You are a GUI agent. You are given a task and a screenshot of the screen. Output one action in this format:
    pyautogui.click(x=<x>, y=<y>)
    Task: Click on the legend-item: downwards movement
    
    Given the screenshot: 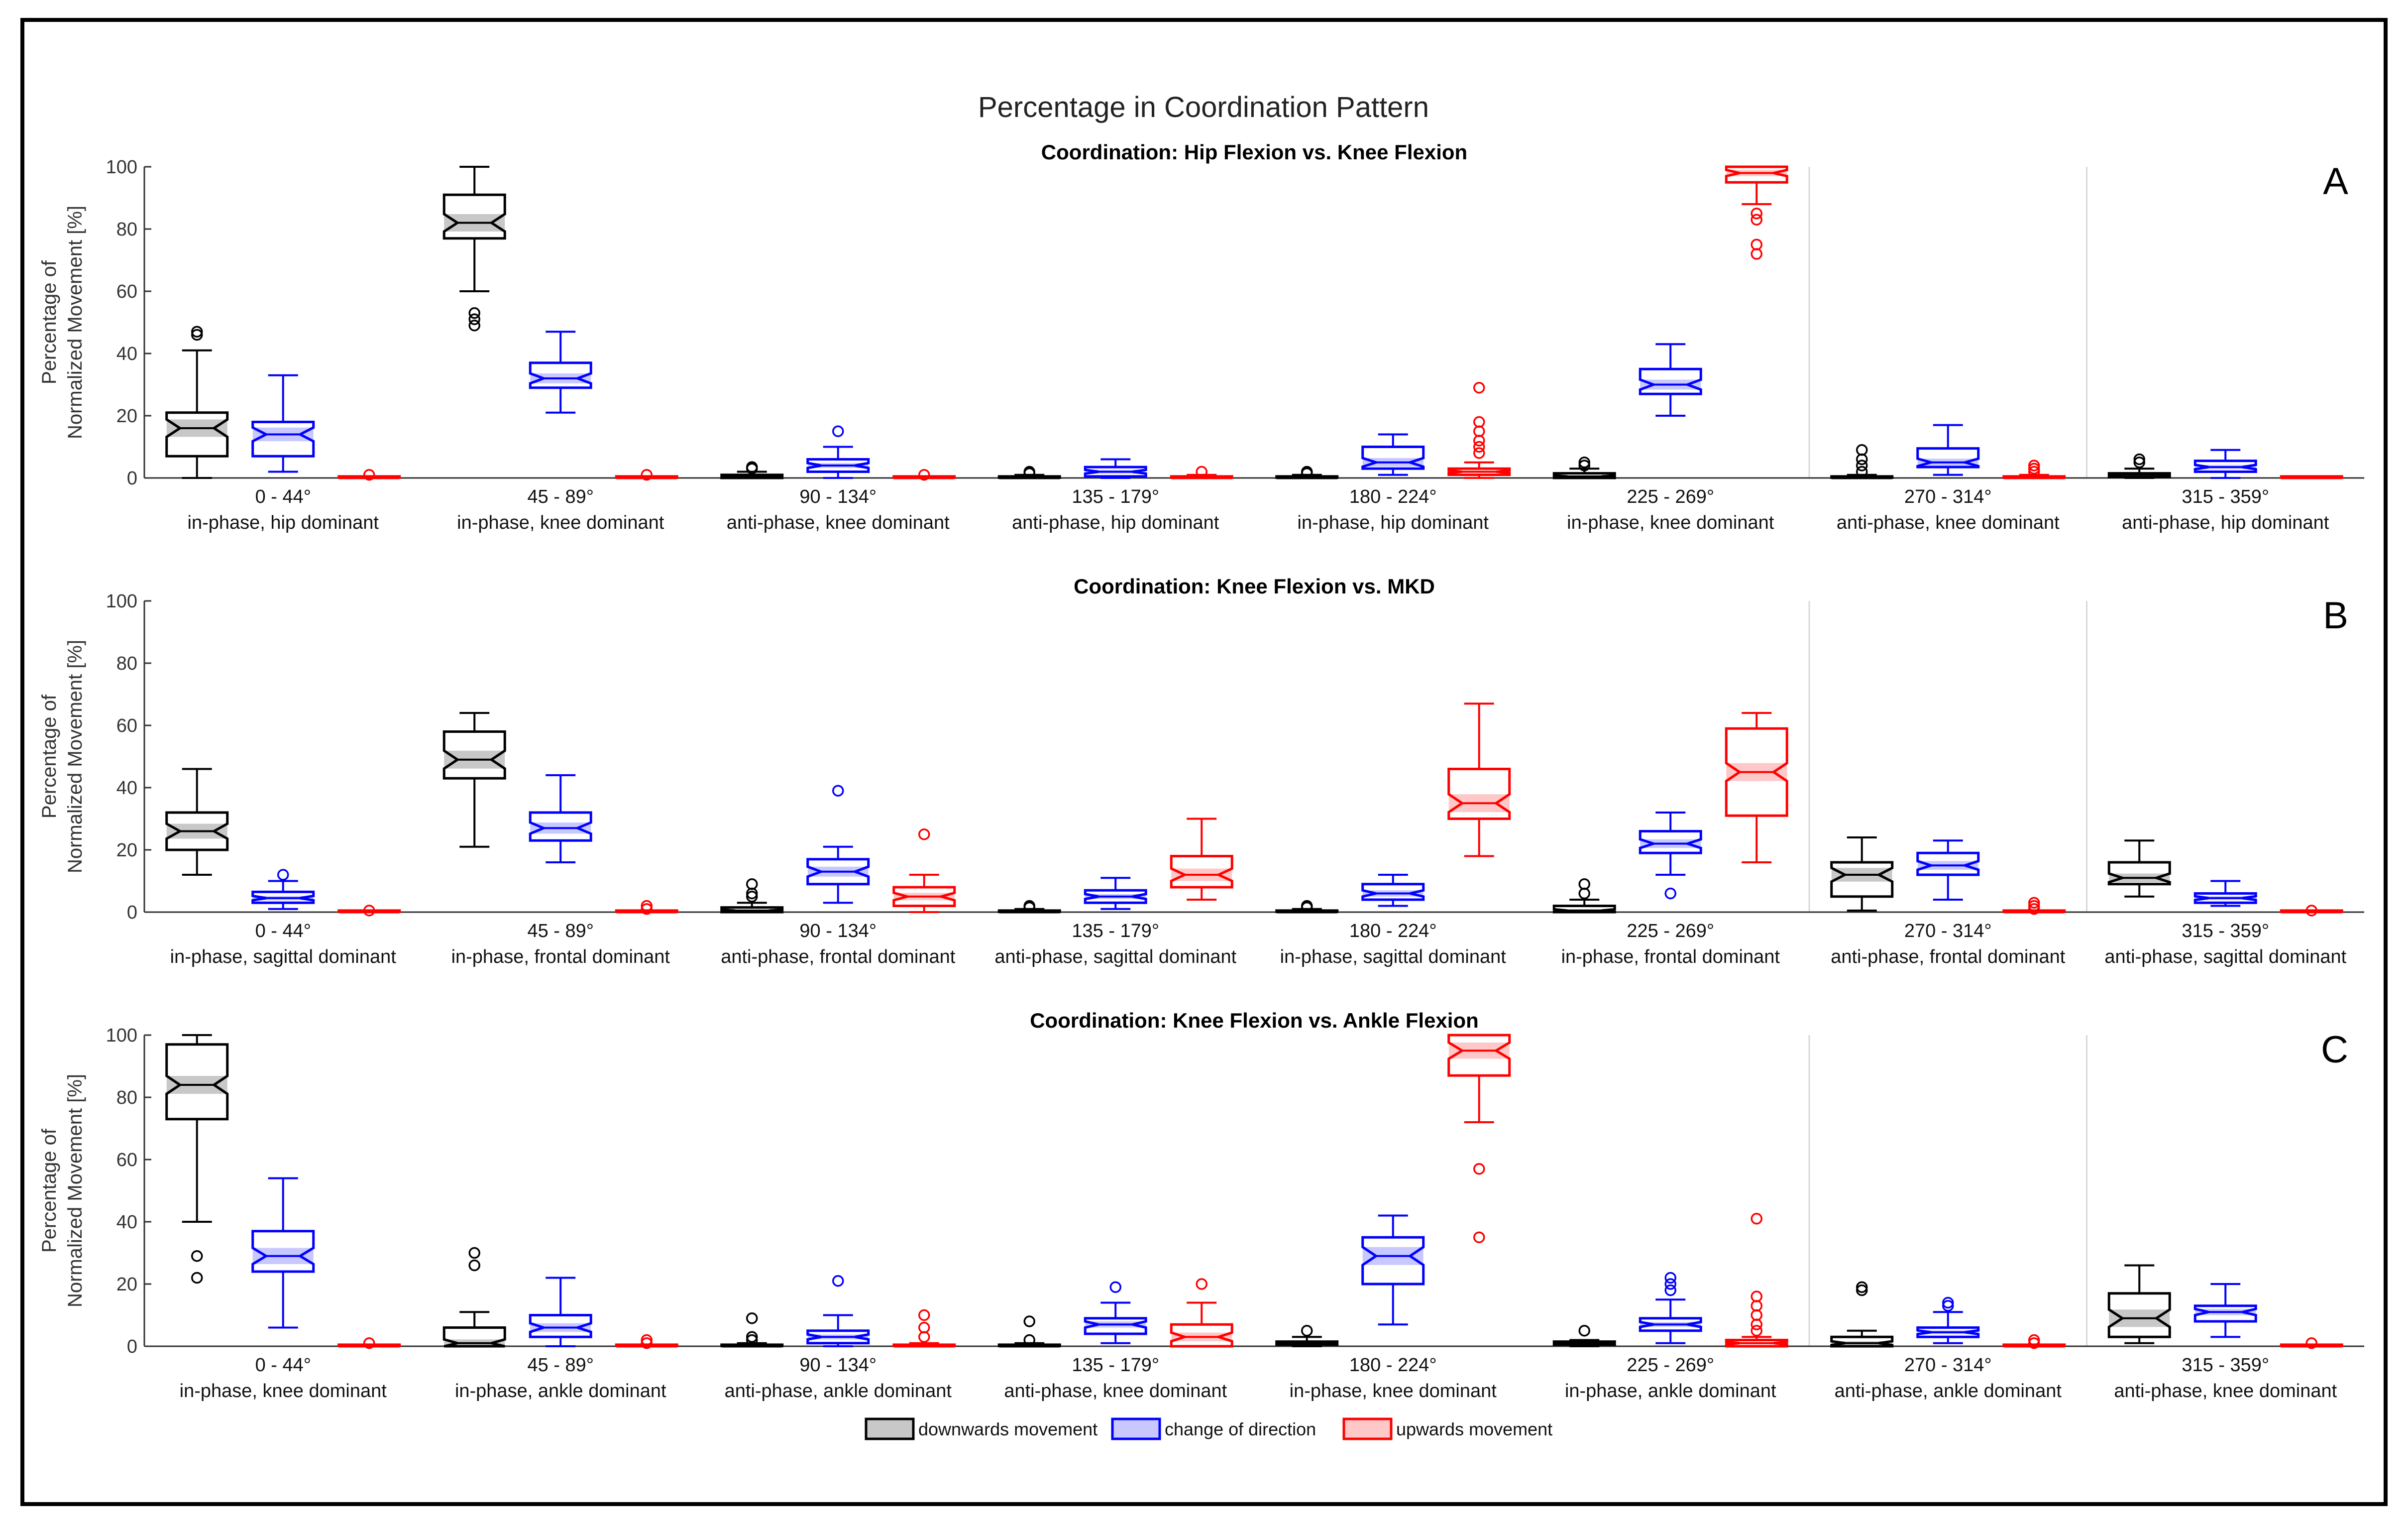 What is the action you would take?
    pyautogui.click(x=981, y=1428)
    